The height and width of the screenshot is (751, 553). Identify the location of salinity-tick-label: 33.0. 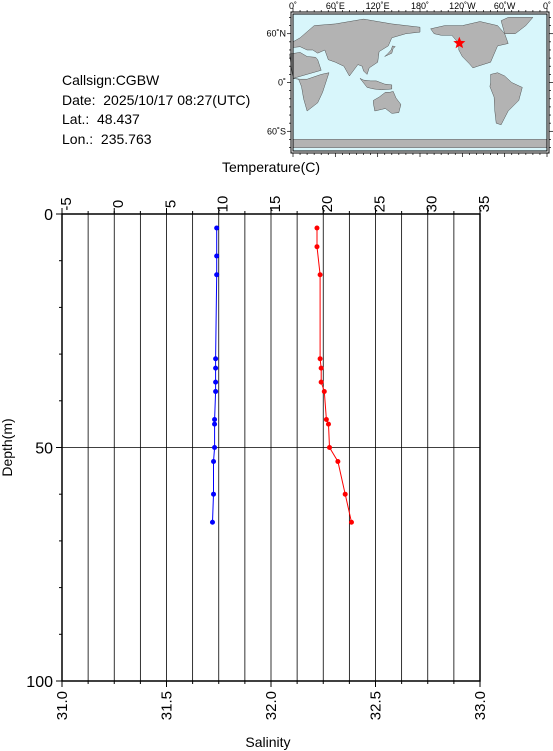
(480, 705).